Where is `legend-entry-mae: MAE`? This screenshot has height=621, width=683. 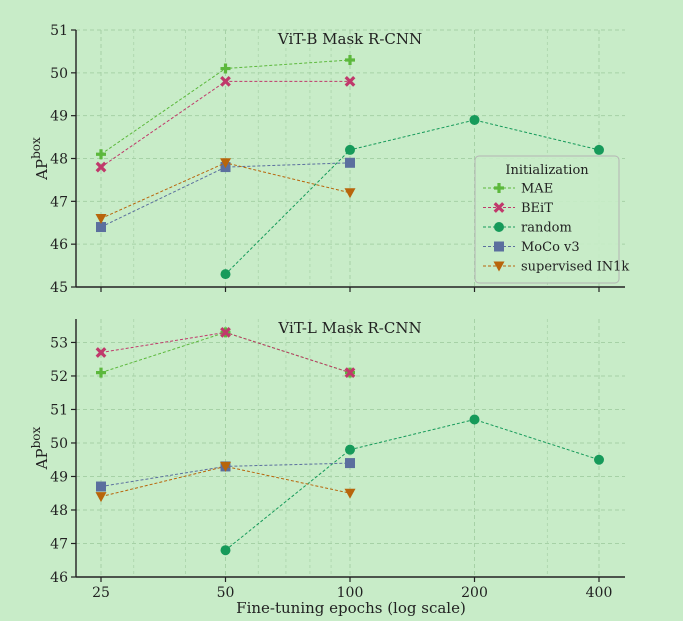
legend-entry-mae: MAE is located at coordinates (518, 189).